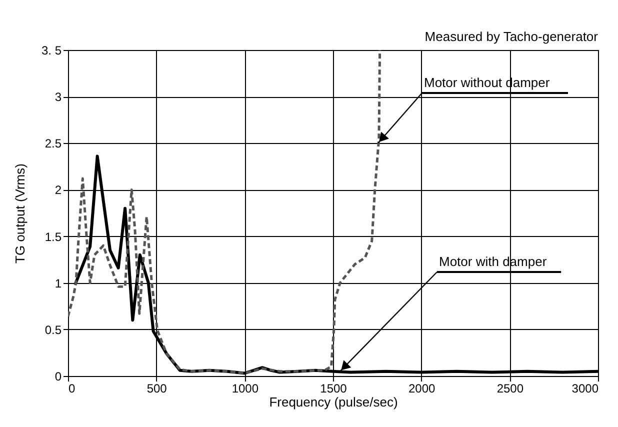 The height and width of the screenshot is (427, 618). Describe the element at coordinates (58, 377) in the screenshot. I see `y-tick-label: 0` at that location.